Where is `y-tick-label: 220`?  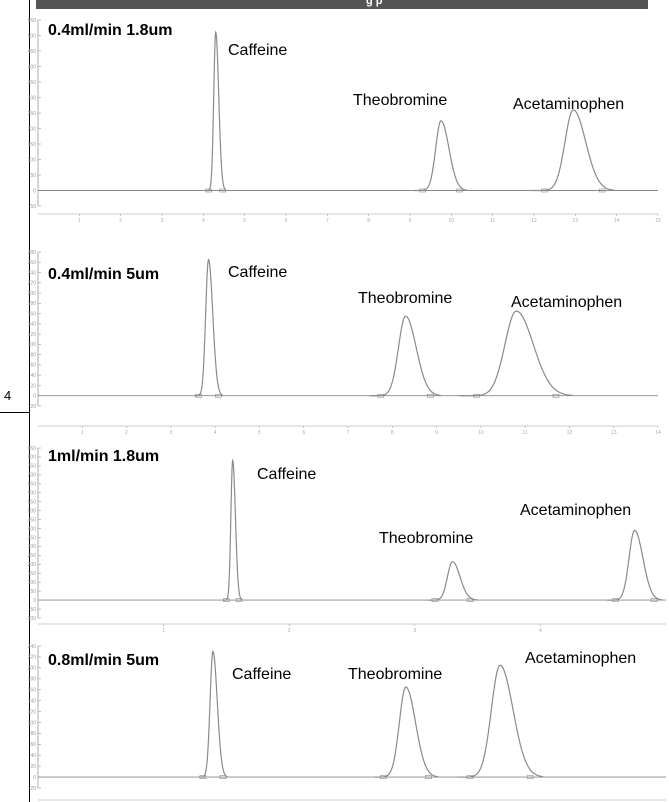
y-tick-label: 220 is located at coordinates (32, 658).